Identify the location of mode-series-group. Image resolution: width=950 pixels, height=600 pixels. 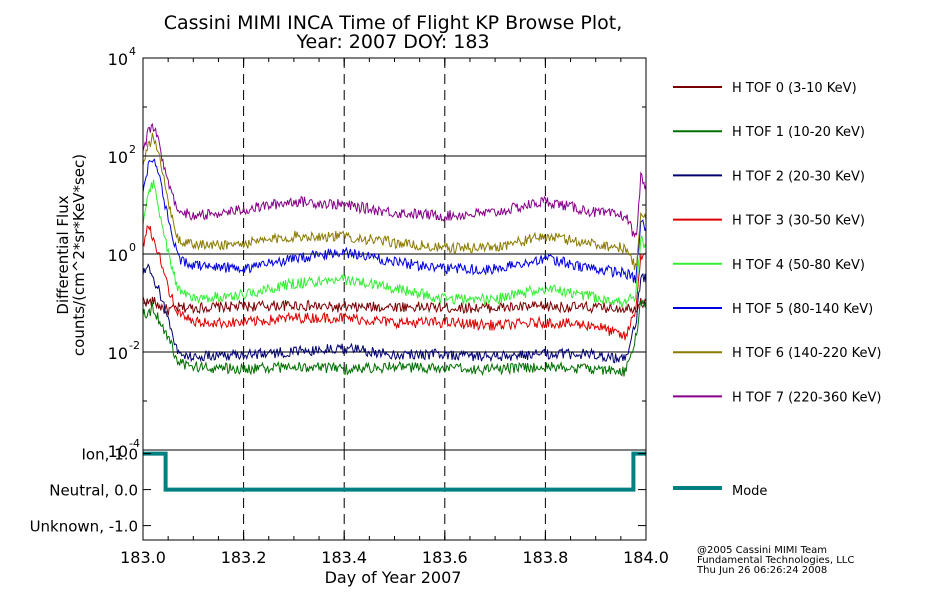
(394, 471).